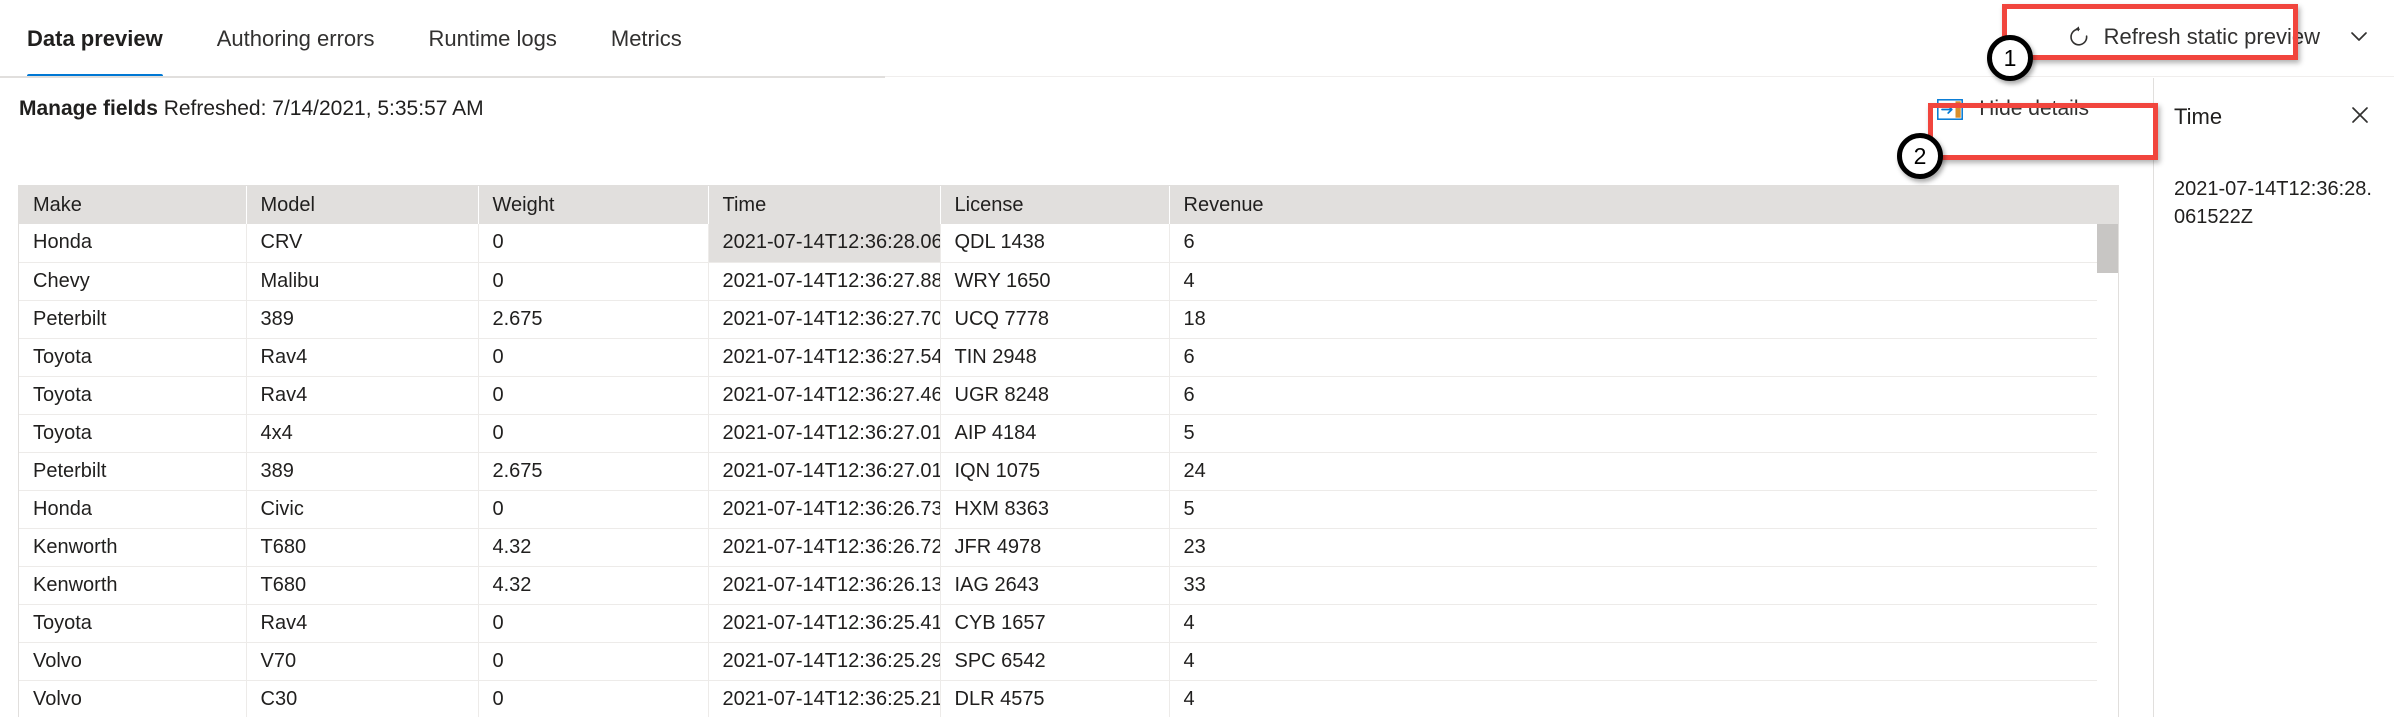  I want to click on table-vertical-scrollbar-track, so click(2107, 470).